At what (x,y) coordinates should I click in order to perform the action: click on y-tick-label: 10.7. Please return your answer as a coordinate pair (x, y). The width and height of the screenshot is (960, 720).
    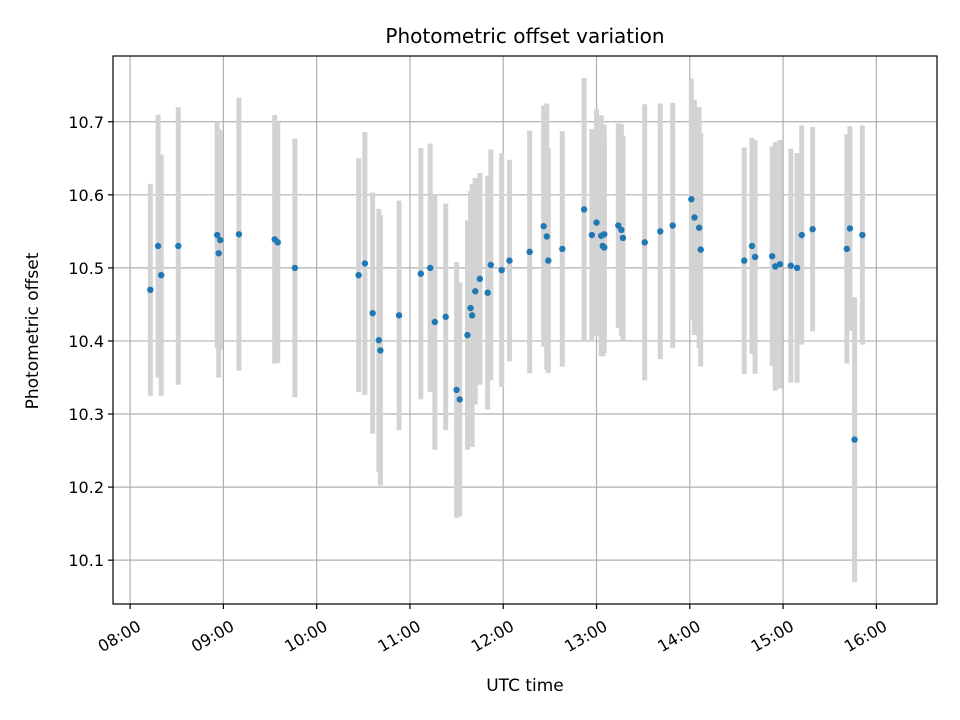
    Looking at the image, I should click on (86, 122).